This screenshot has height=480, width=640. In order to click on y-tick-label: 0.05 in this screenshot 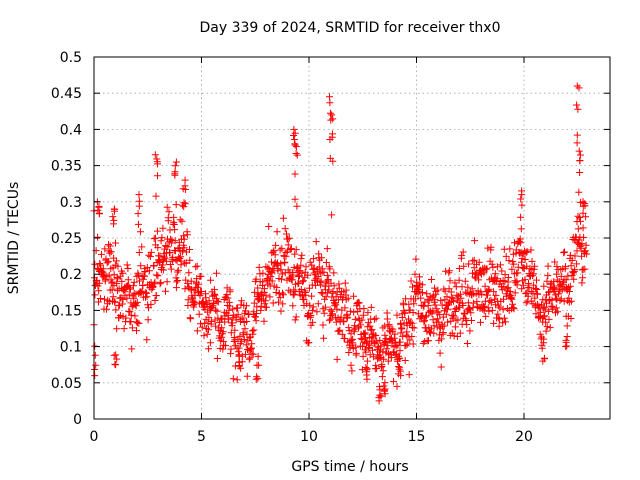, I will do `click(66, 384)`.